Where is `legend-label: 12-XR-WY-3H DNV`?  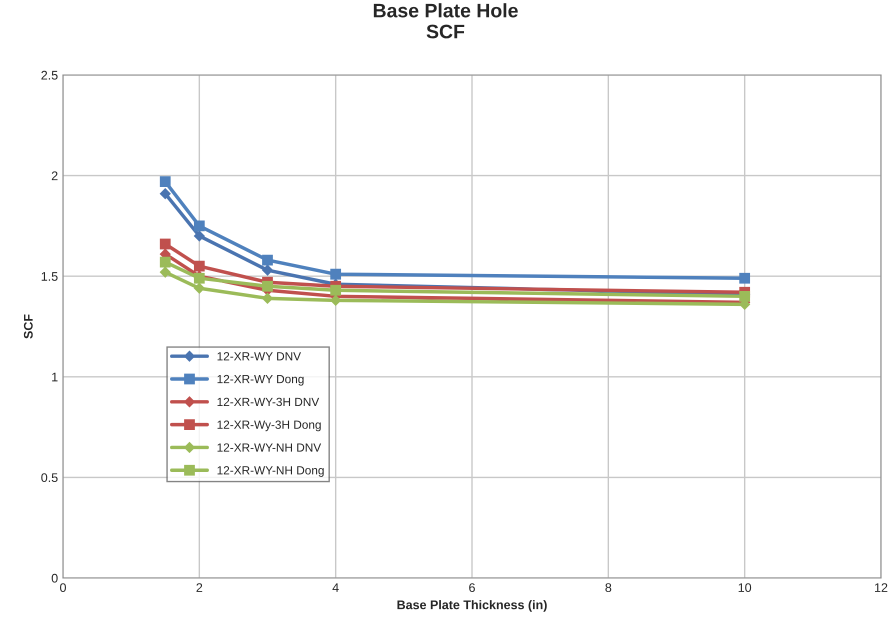
legend-label: 12-XR-WY-3H DNV is located at coordinates (269, 402).